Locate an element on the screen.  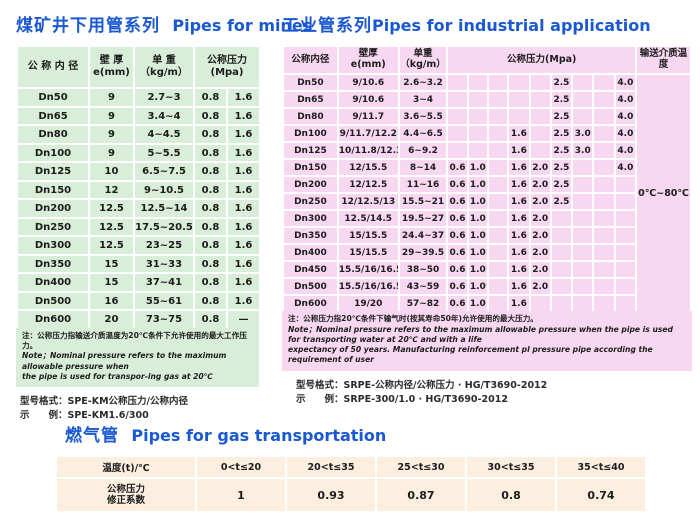
unit-weight-cell: 73~75 is located at coordinates (164, 319).